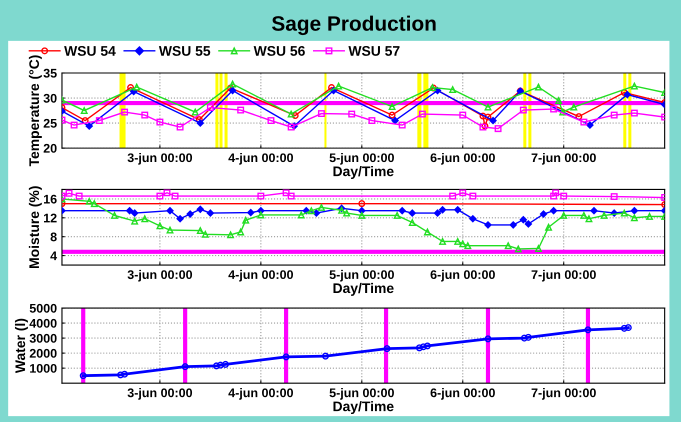 The image size is (681, 422). I want to click on y-axis-title: Temperature (°C), so click(35, 110).